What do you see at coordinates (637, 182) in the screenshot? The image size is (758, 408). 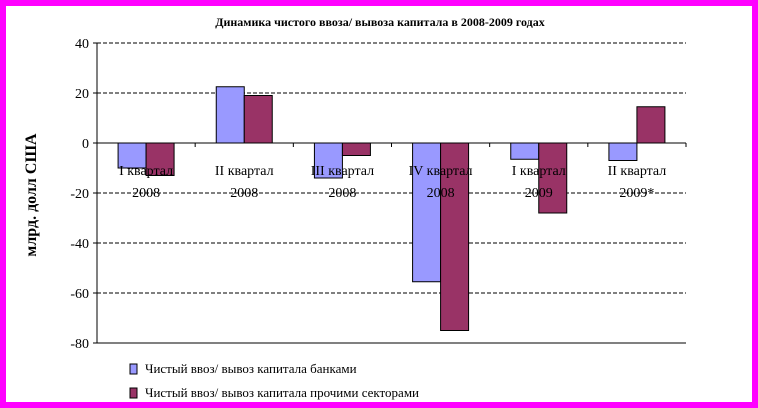 I see `x-tick-label: II квартал 2009*` at bounding box center [637, 182].